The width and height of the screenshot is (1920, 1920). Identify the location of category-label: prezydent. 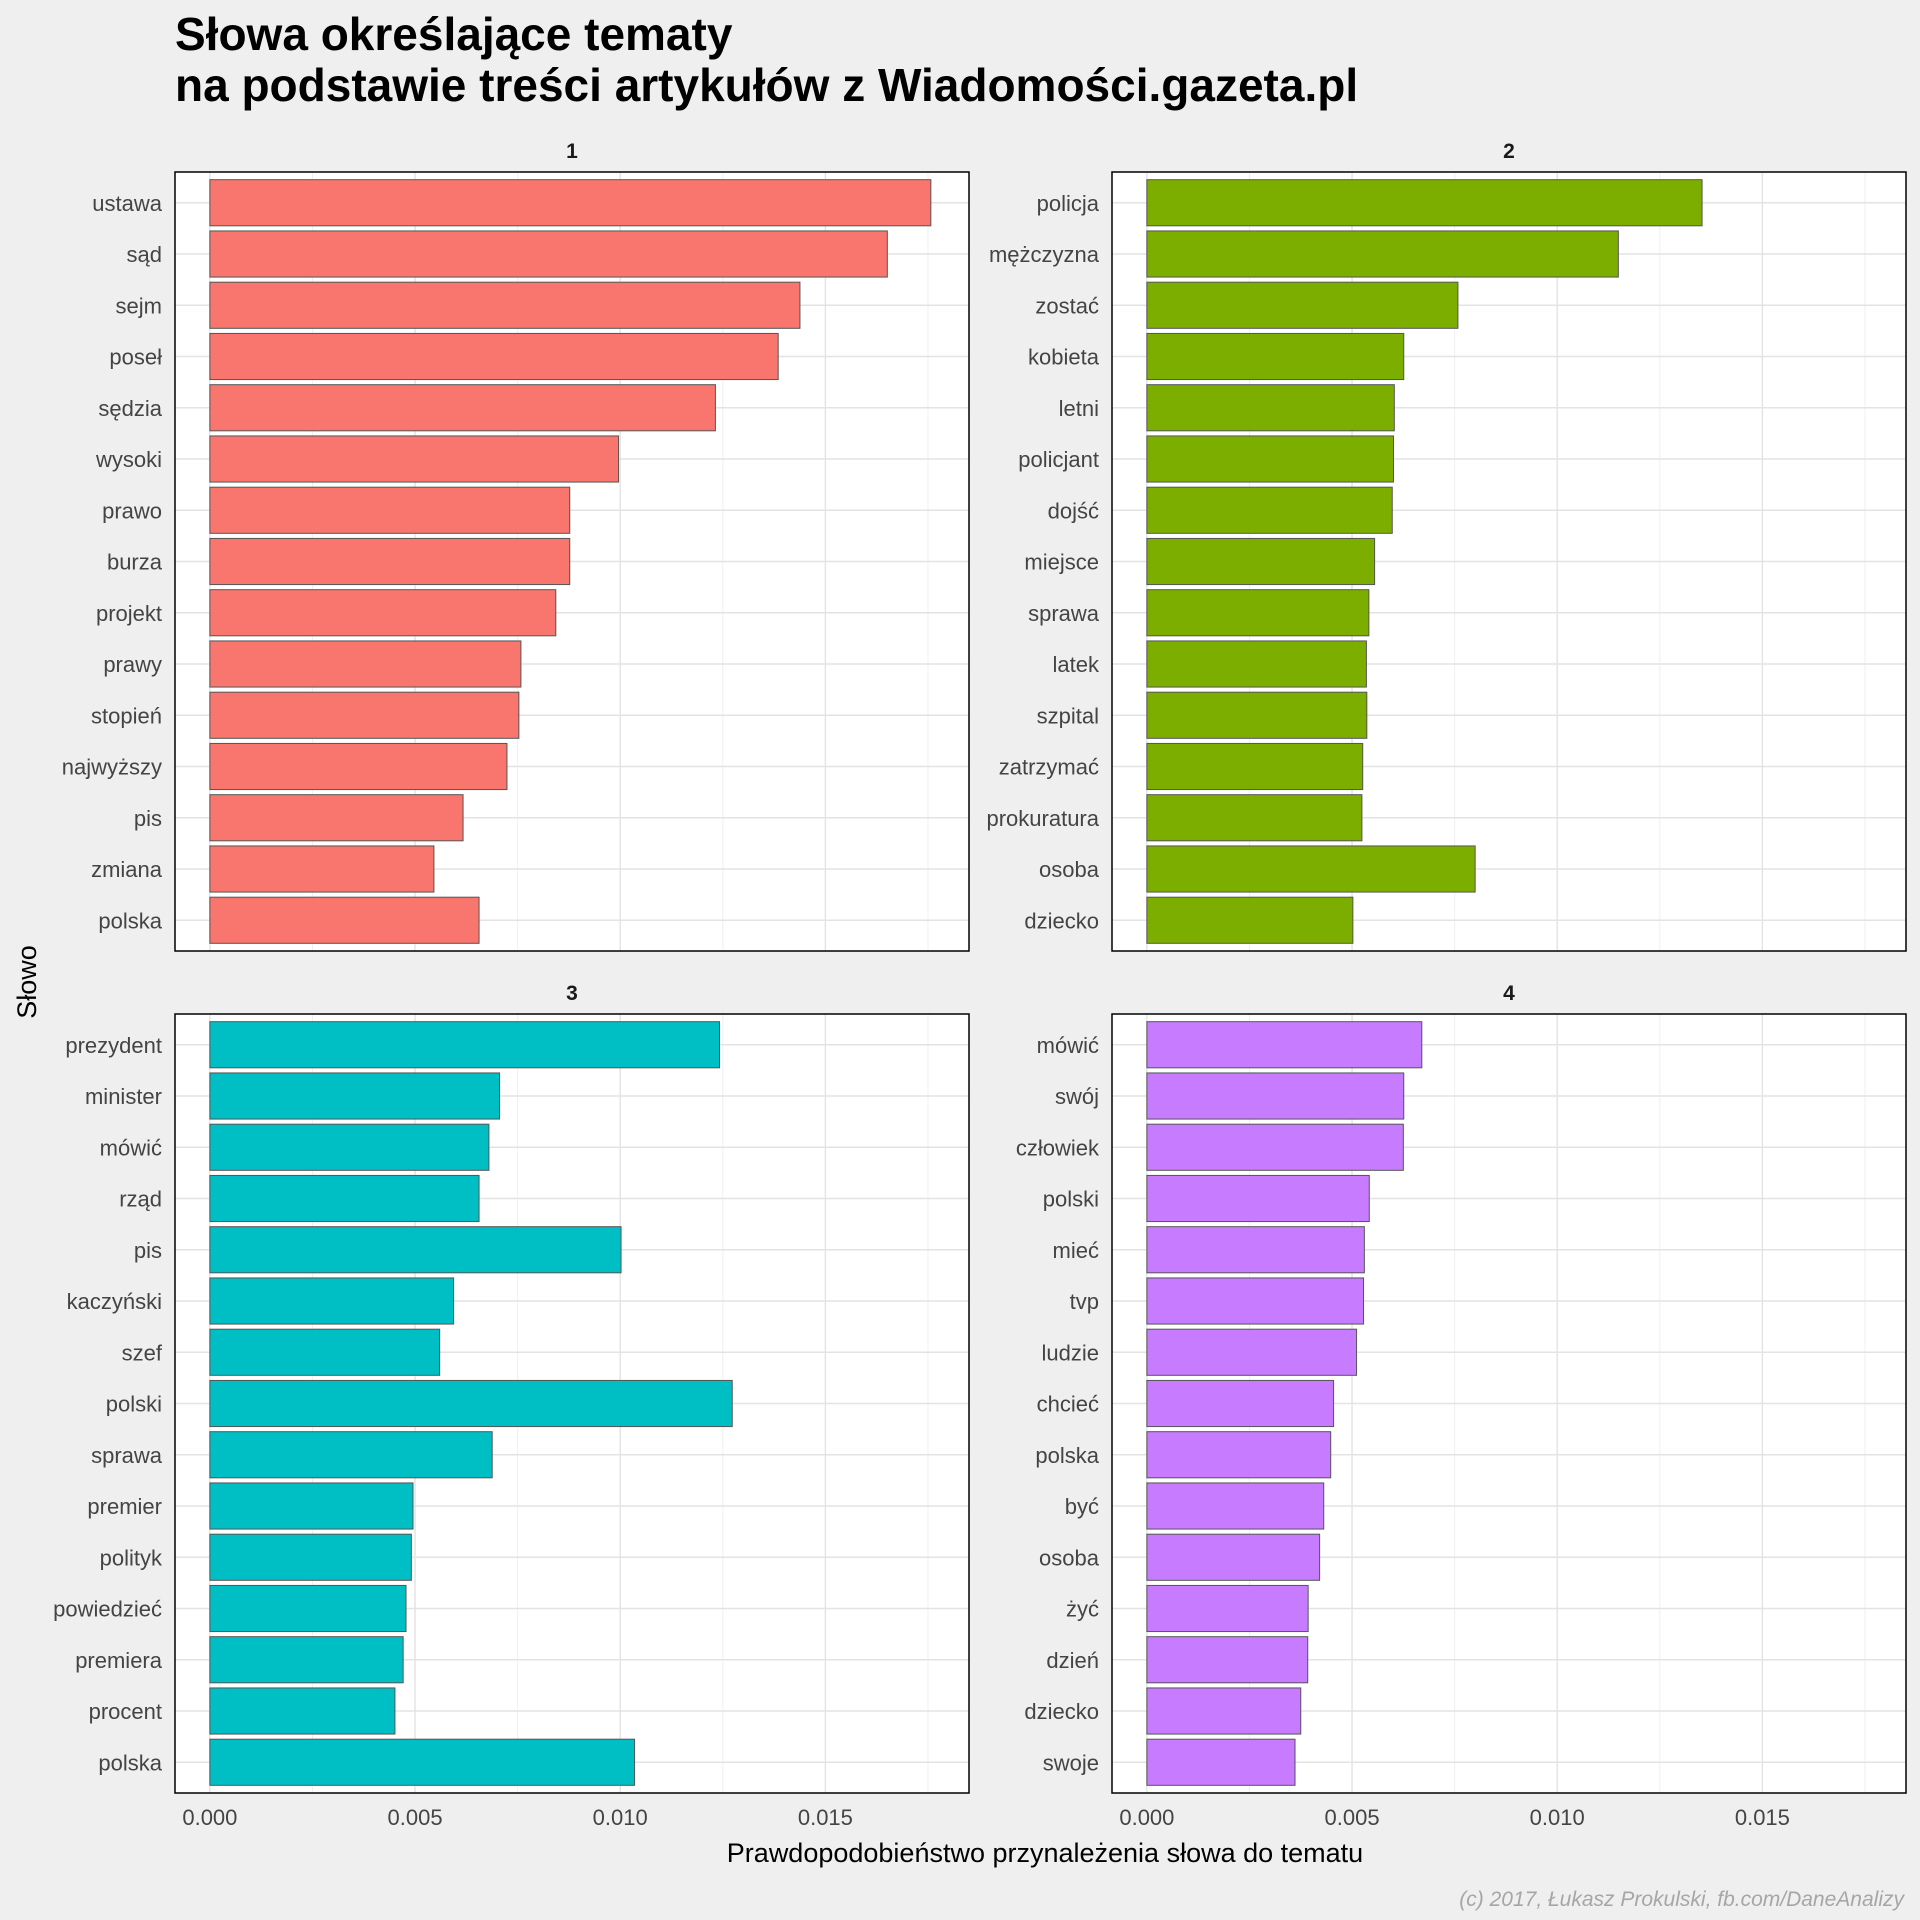
(113, 1045).